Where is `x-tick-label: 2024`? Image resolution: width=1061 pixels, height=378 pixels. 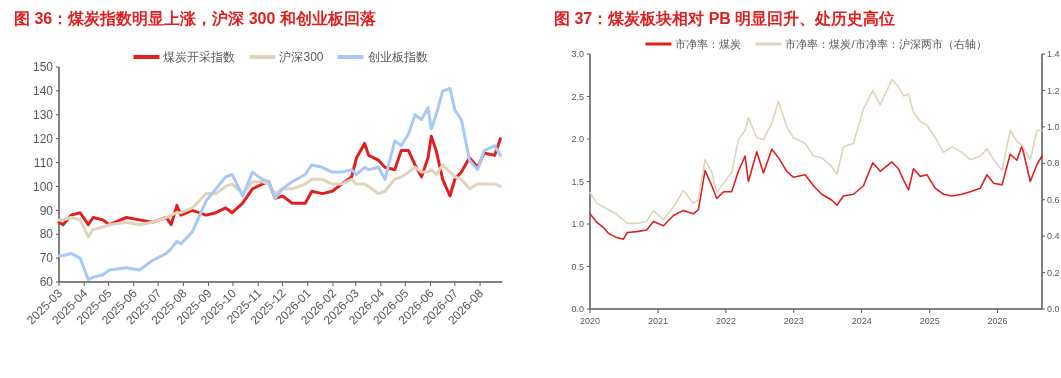
x-tick-label: 2024 is located at coordinates (861, 321).